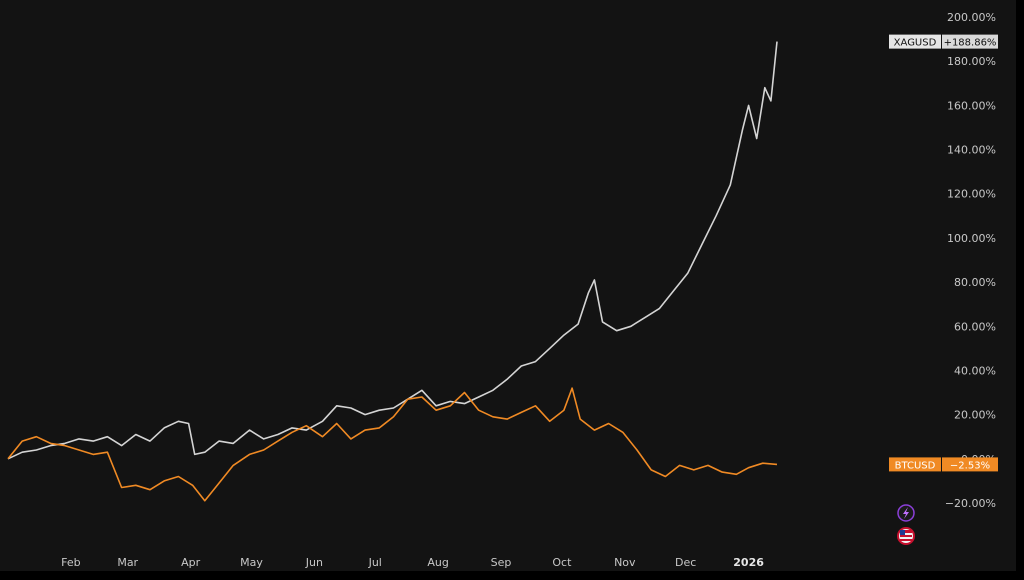  I want to click on y-tick-label: 60.00%, so click(975, 326).